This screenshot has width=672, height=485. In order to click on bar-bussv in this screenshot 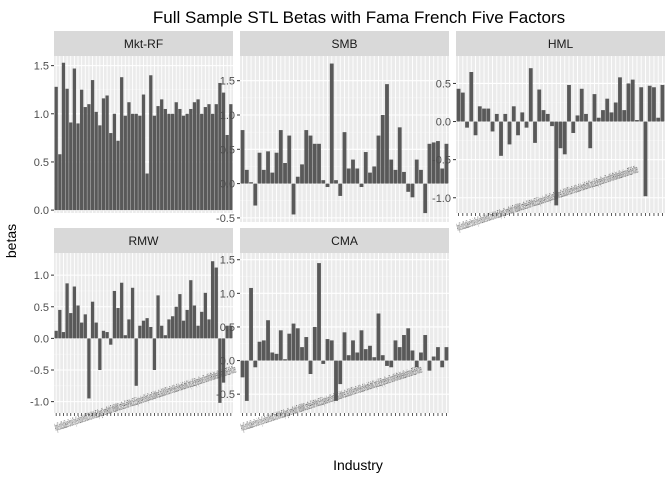, I will do `click(176, 322)`.